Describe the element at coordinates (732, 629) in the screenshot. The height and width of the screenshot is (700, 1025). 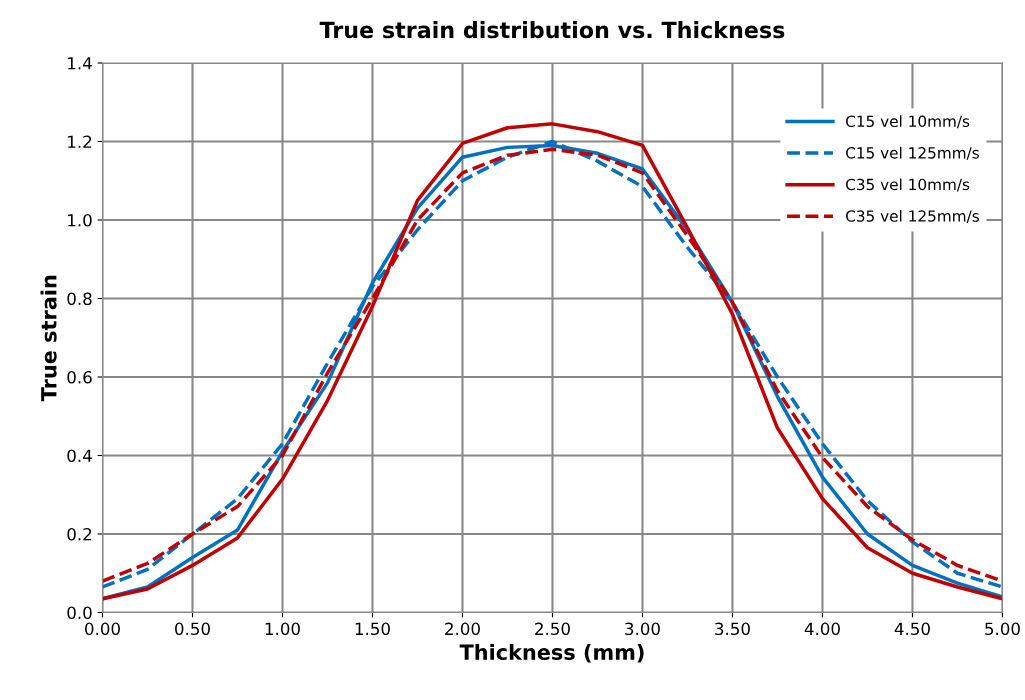
I see `x-tick-label: 3.50` at that location.